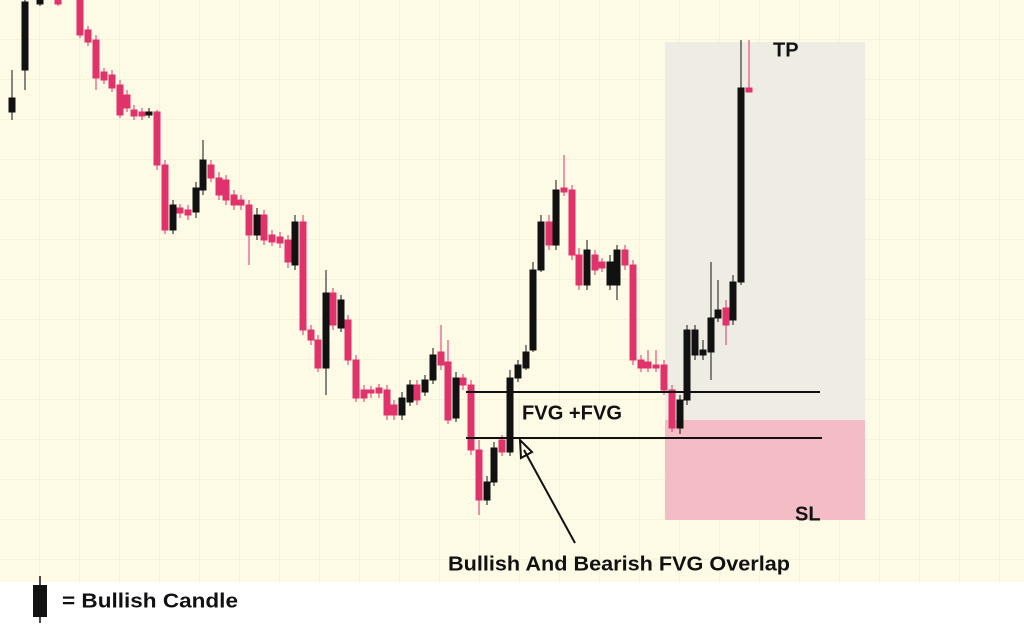 Image resolution: width=1024 pixels, height=625 pixels. Describe the element at coordinates (786, 50) in the screenshot. I see `tp-label: TP` at that location.